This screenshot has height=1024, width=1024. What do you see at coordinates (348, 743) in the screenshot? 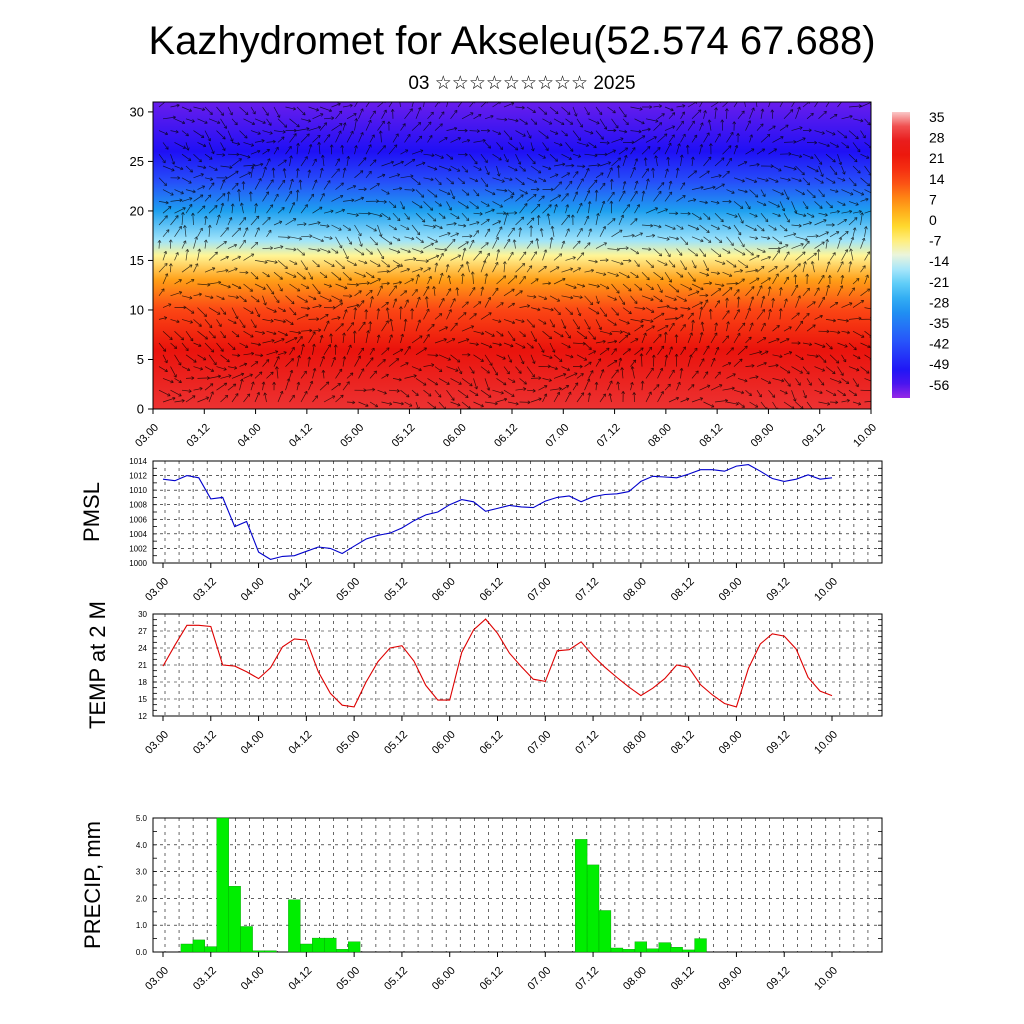
I see `temp-x-tick-label: 05.00` at bounding box center [348, 743].